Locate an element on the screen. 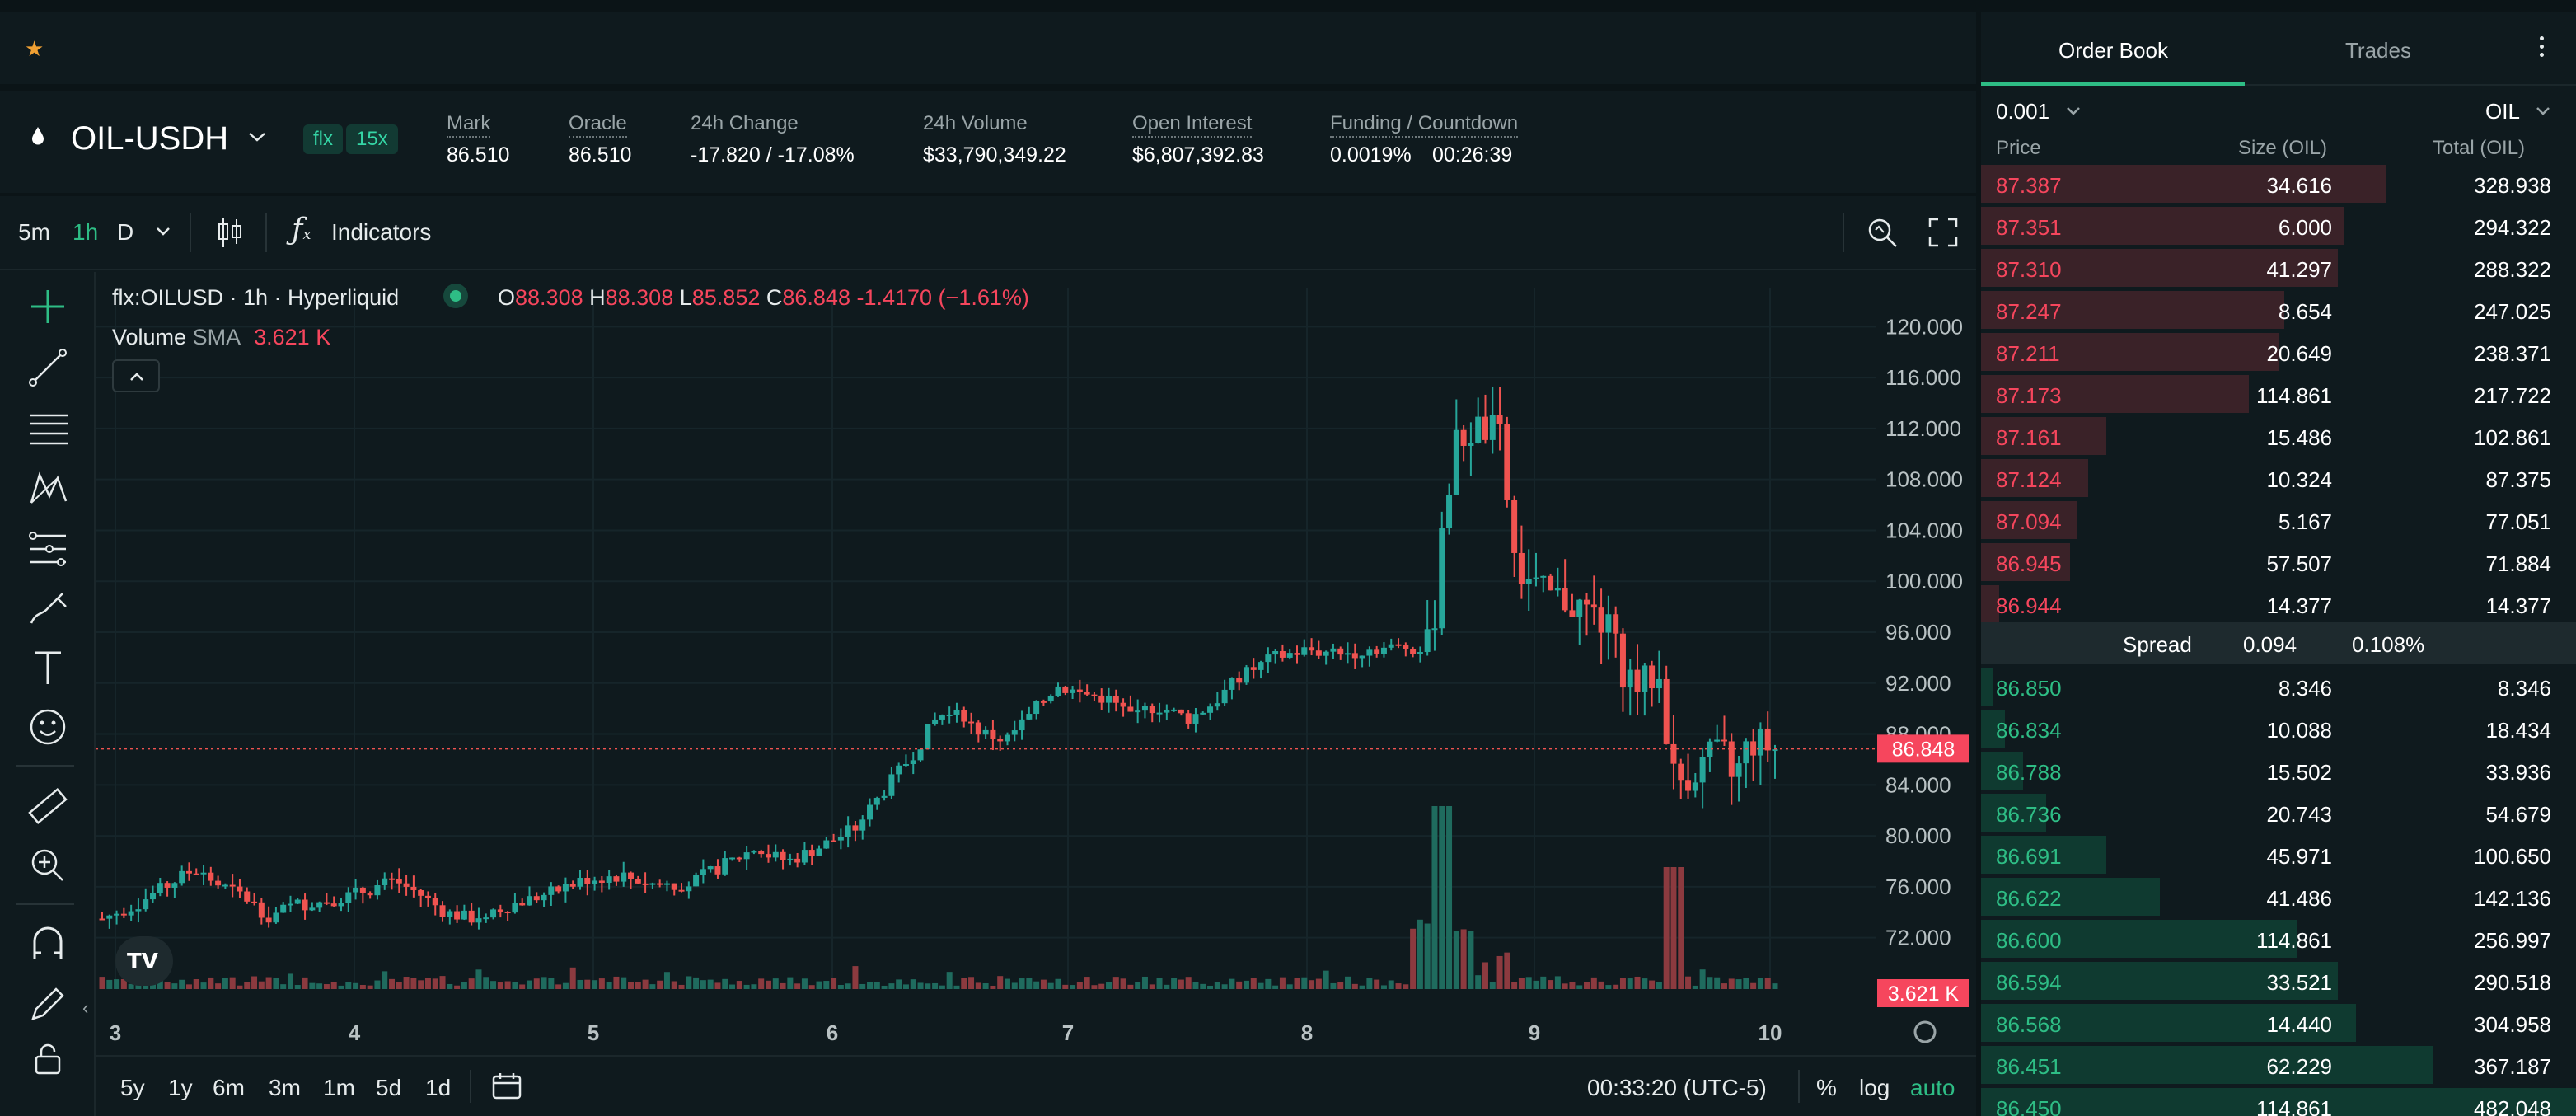  range-3m: 3m is located at coordinates (285, 1087).